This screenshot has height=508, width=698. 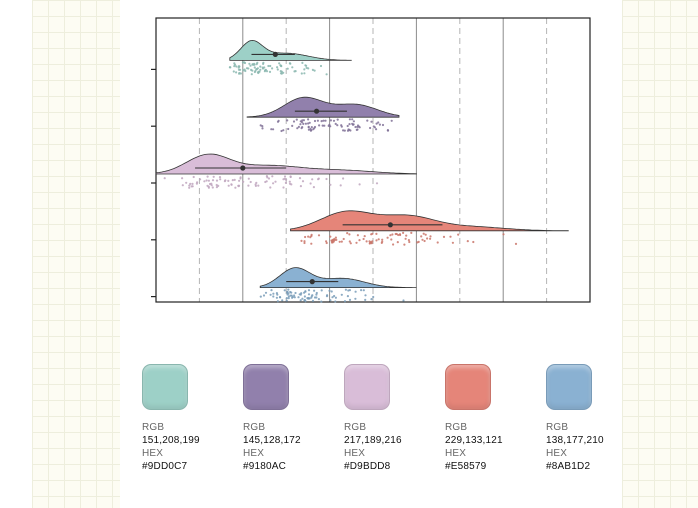 I want to click on hex-label-1: HEX, so click(x=153, y=453).